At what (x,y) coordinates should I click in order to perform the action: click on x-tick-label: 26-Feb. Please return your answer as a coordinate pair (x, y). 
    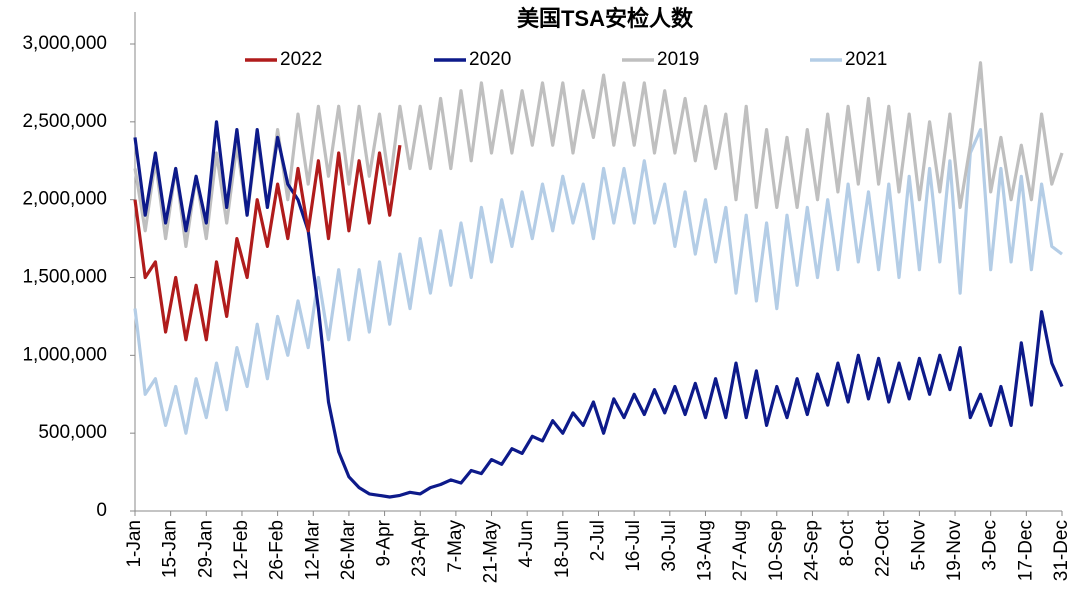
    Looking at the image, I should click on (277, 550).